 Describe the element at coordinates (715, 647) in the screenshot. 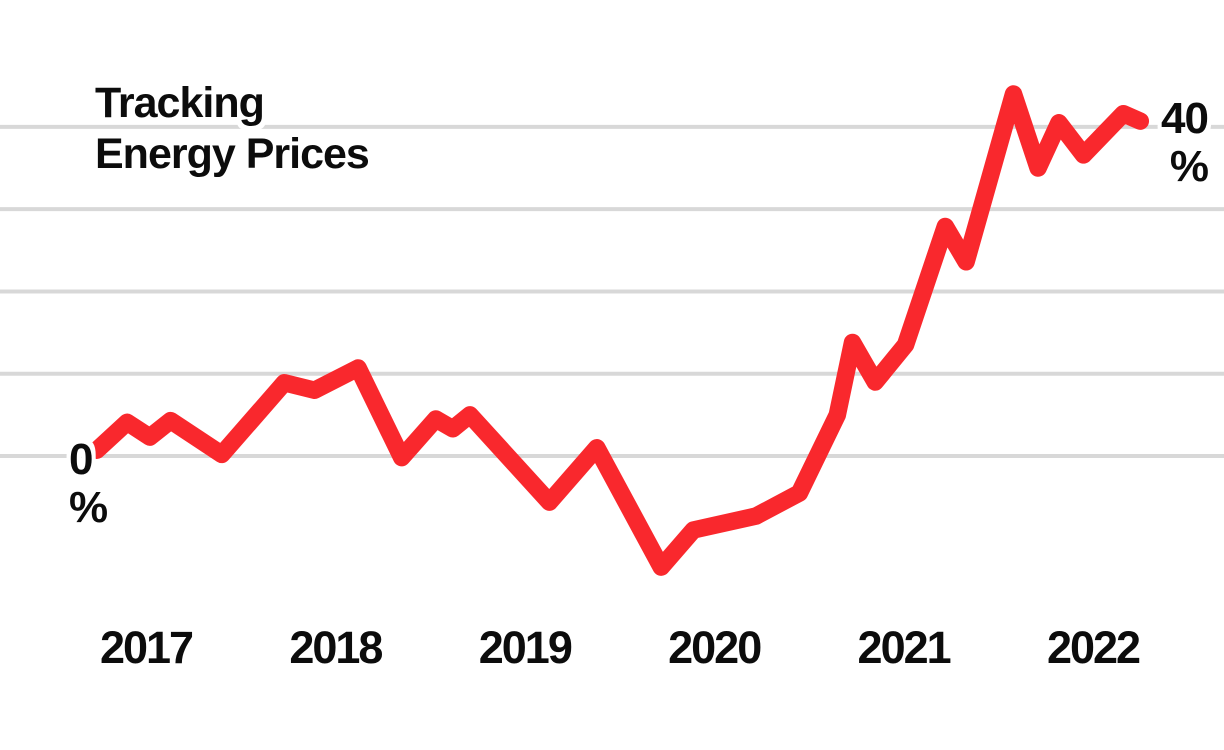

I see `x-axis-year-2020: 2020` at that location.